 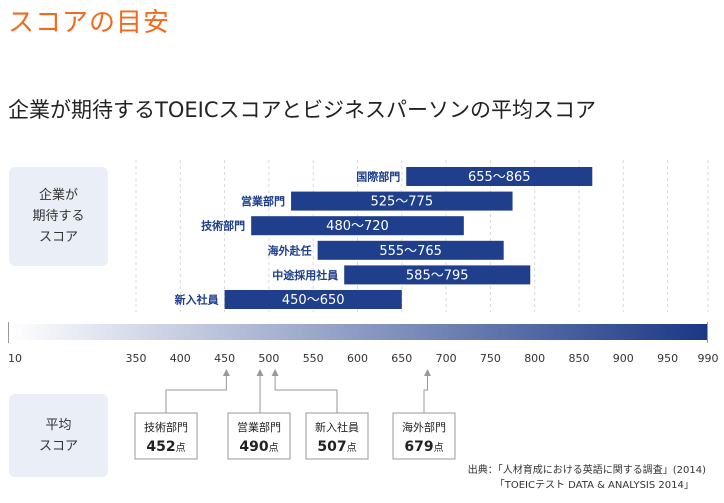 What do you see at coordinates (165, 447) in the screenshot?
I see `average-score-value: 452点` at bounding box center [165, 447].